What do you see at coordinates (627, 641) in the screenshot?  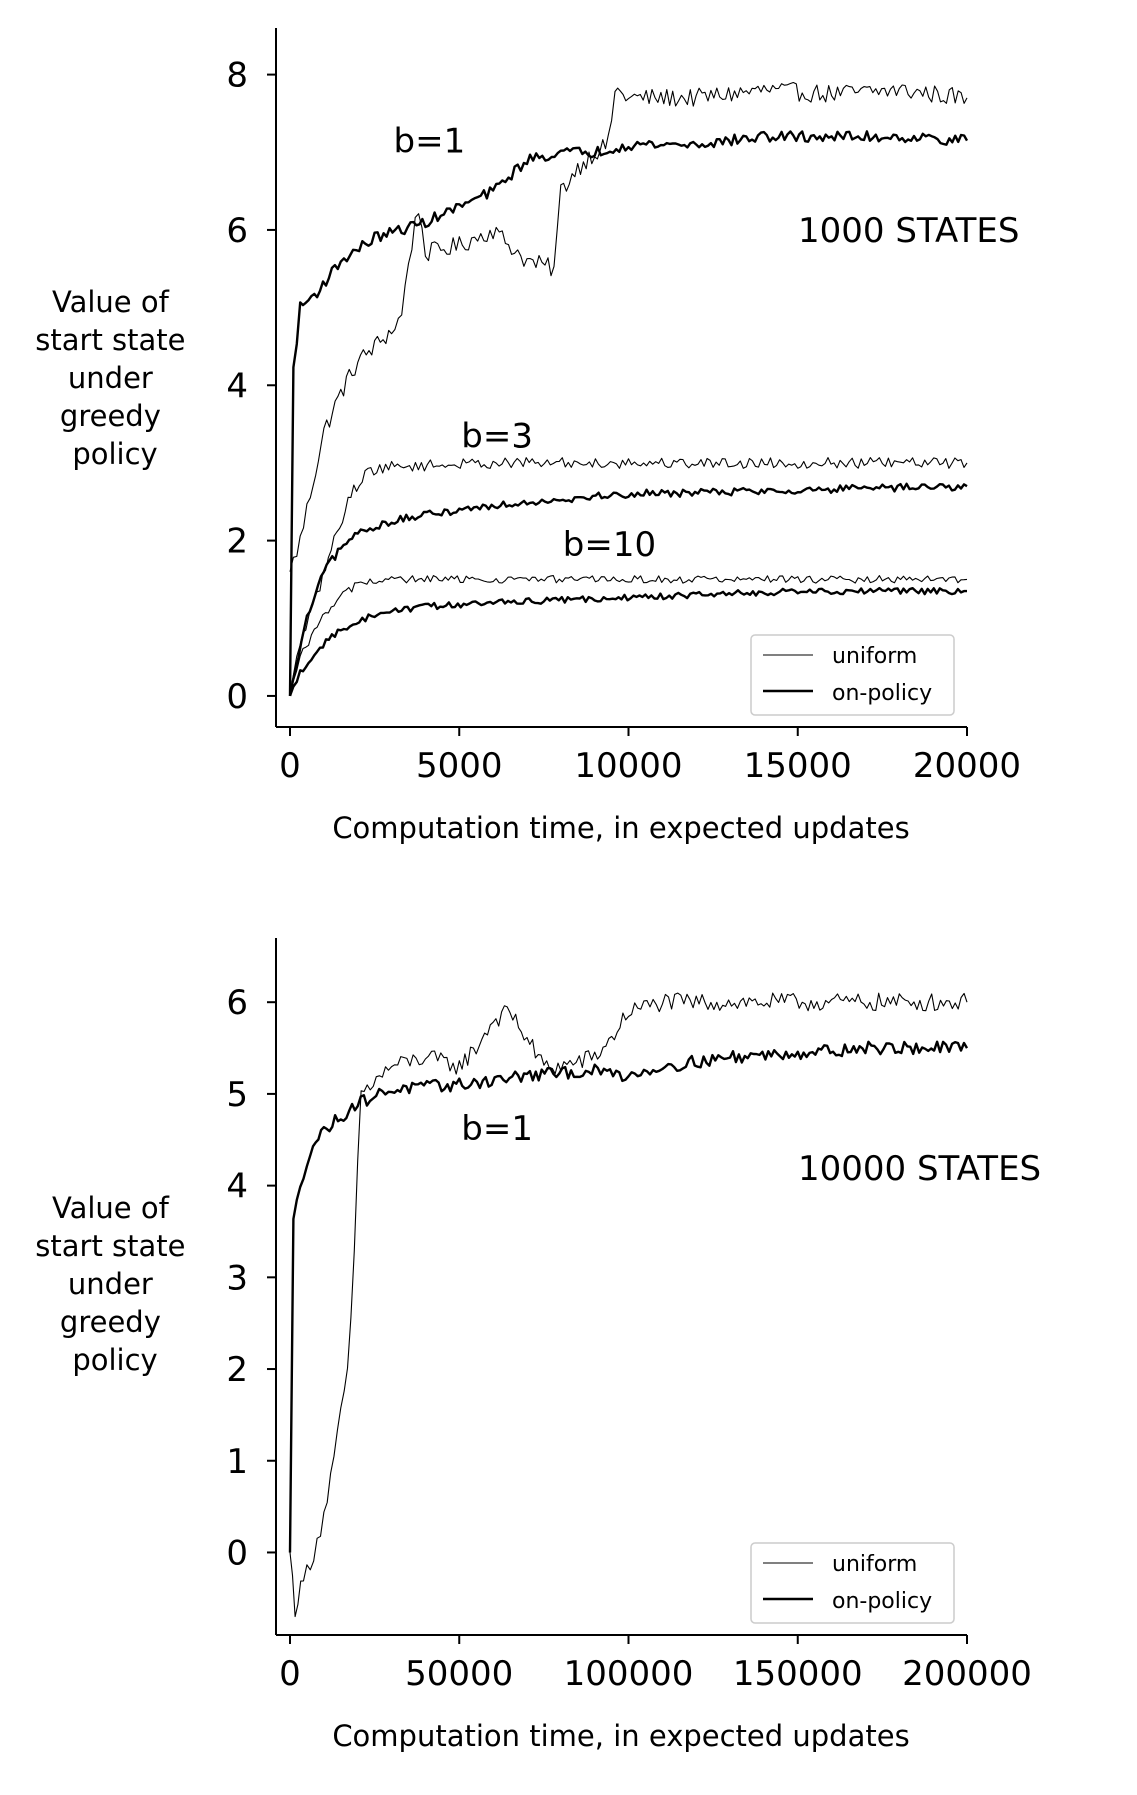 I see `series-line-on-policy-b10` at bounding box center [627, 641].